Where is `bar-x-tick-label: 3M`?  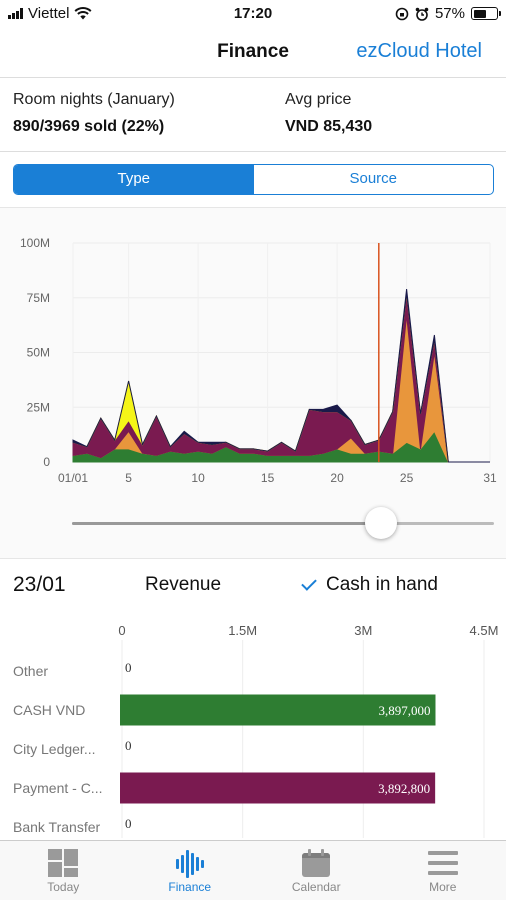
bar-x-tick-label: 3M is located at coordinates (363, 630).